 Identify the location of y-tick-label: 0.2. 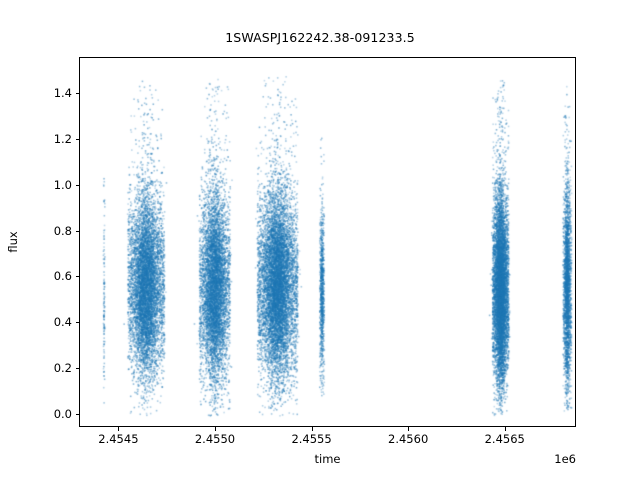
(62, 368).